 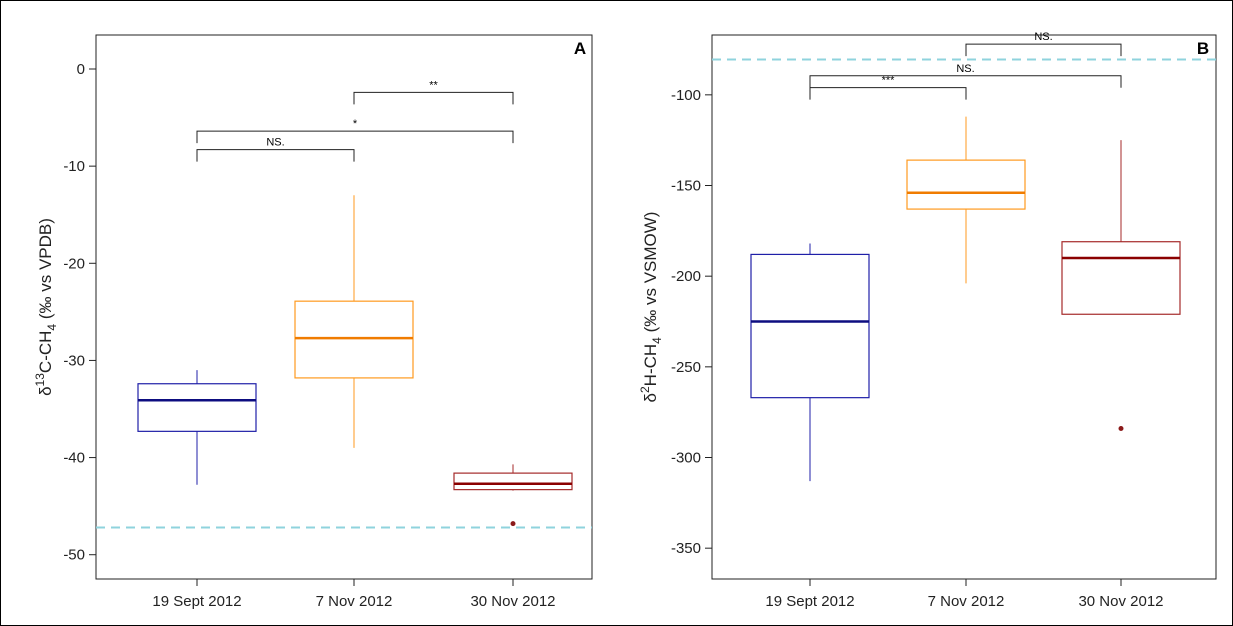 I want to click on y-tick-label: -20, so click(x=74, y=263).